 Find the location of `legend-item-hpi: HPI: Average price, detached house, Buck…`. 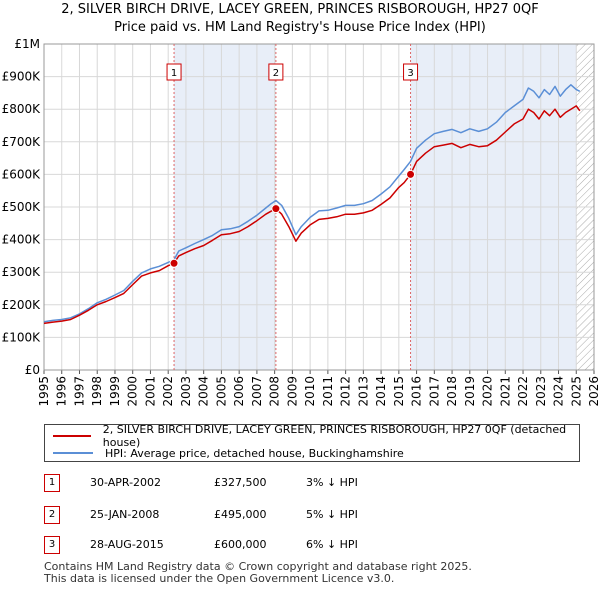

legend-item-hpi: HPI: Average price, detached house, Buck… is located at coordinates (228, 453).